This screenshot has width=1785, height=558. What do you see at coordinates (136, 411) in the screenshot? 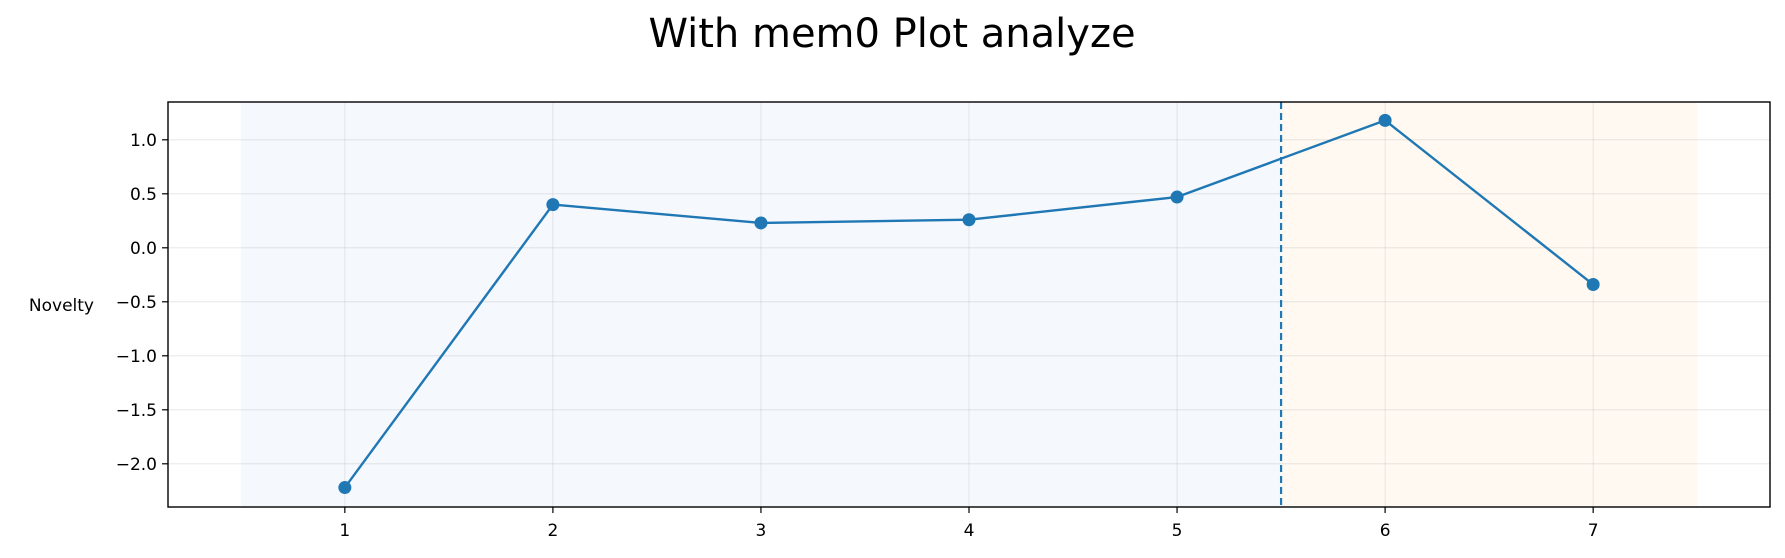
I see `y-tick-label-6: −1.5` at bounding box center [136, 411].